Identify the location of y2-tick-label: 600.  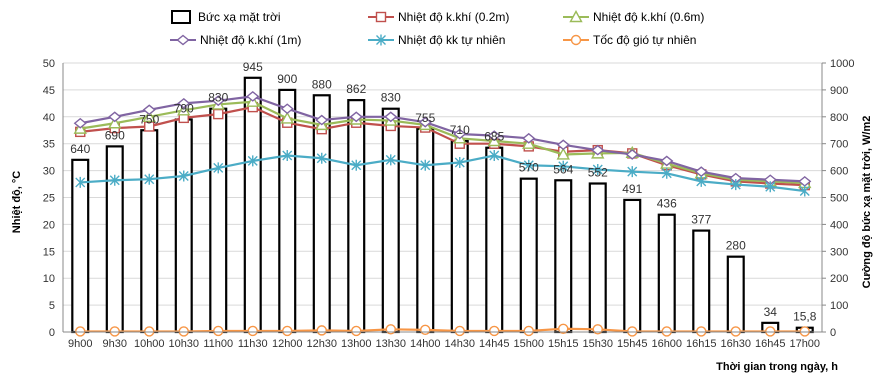
(839, 172).